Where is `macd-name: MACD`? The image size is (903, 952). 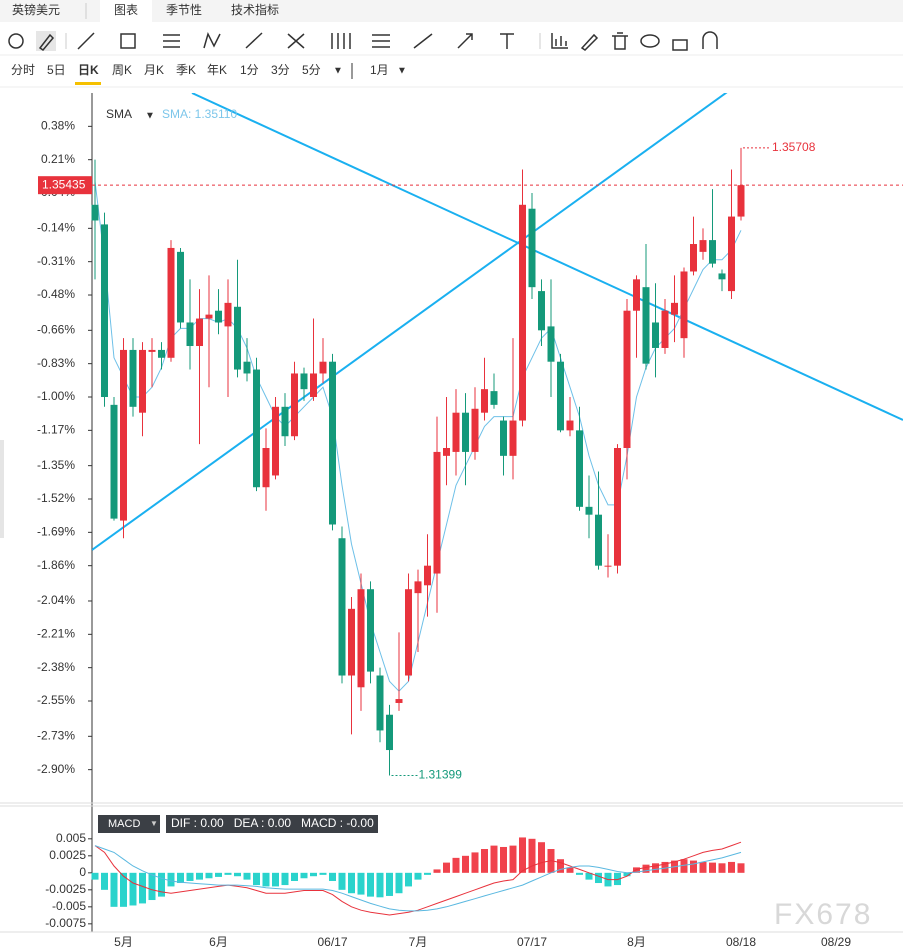
macd-name: MACD is located at coordinates (124, 824).